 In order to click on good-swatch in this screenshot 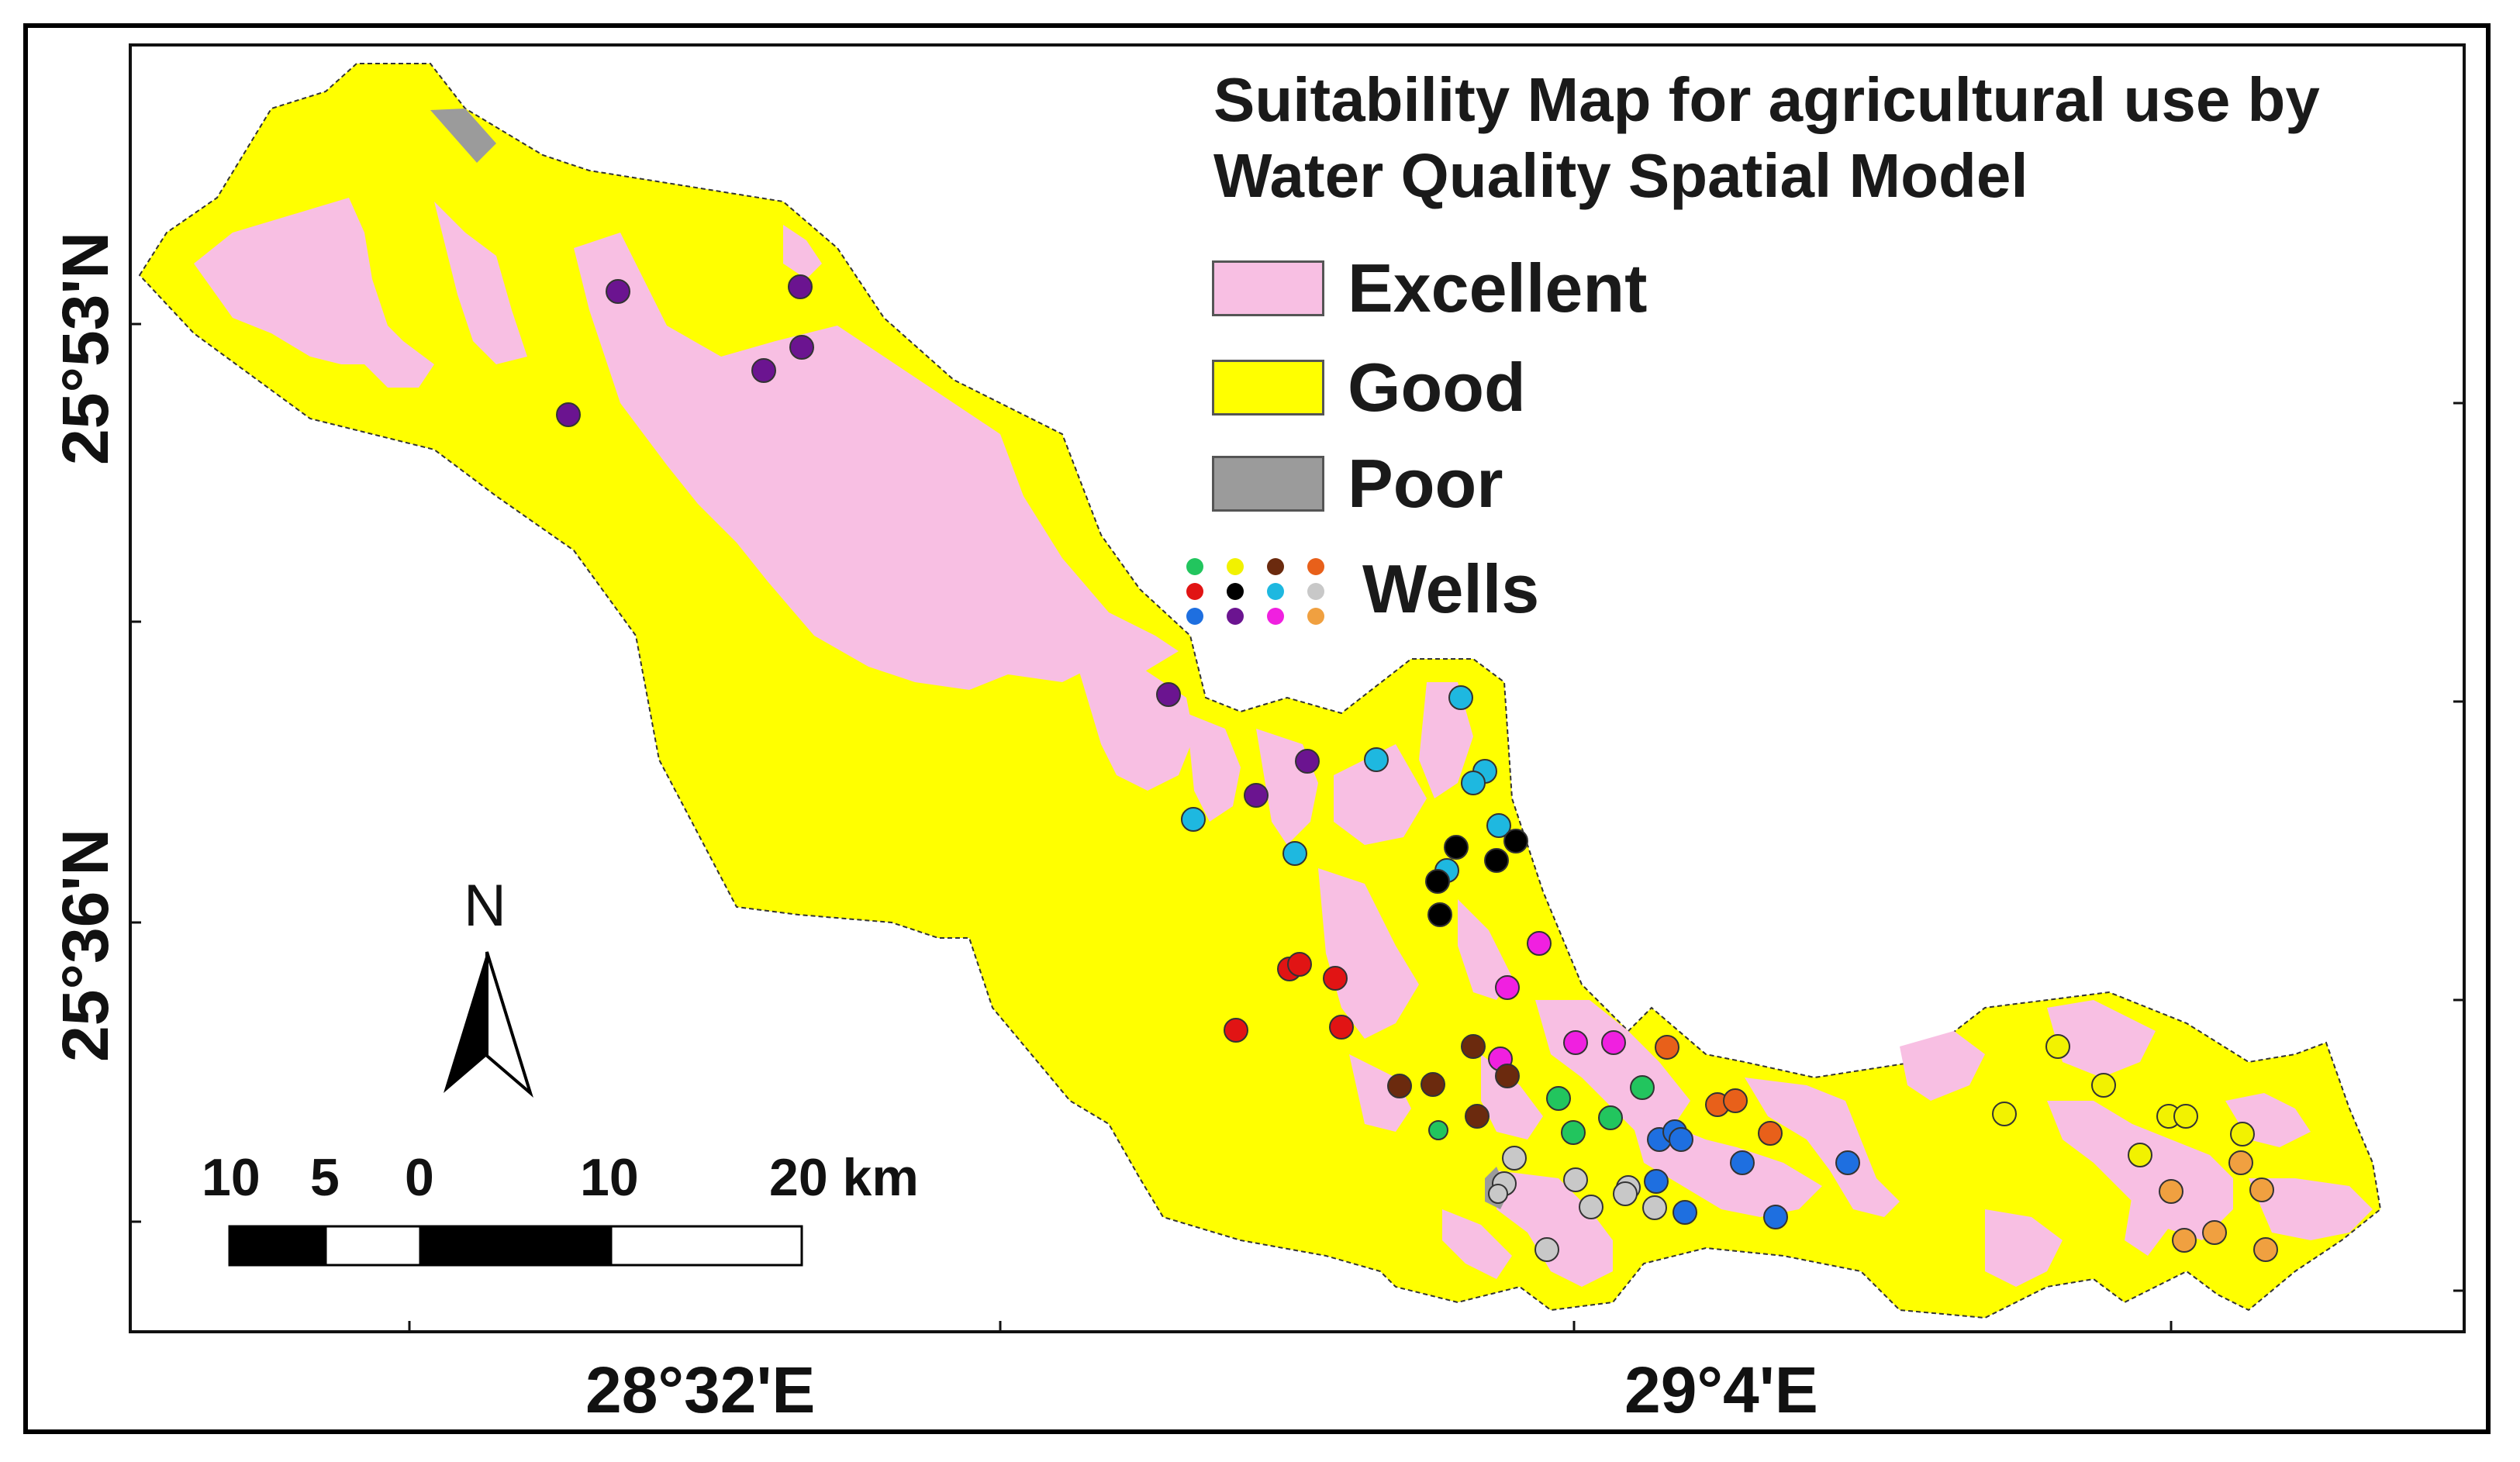, I will do `click(1268, 387)`.